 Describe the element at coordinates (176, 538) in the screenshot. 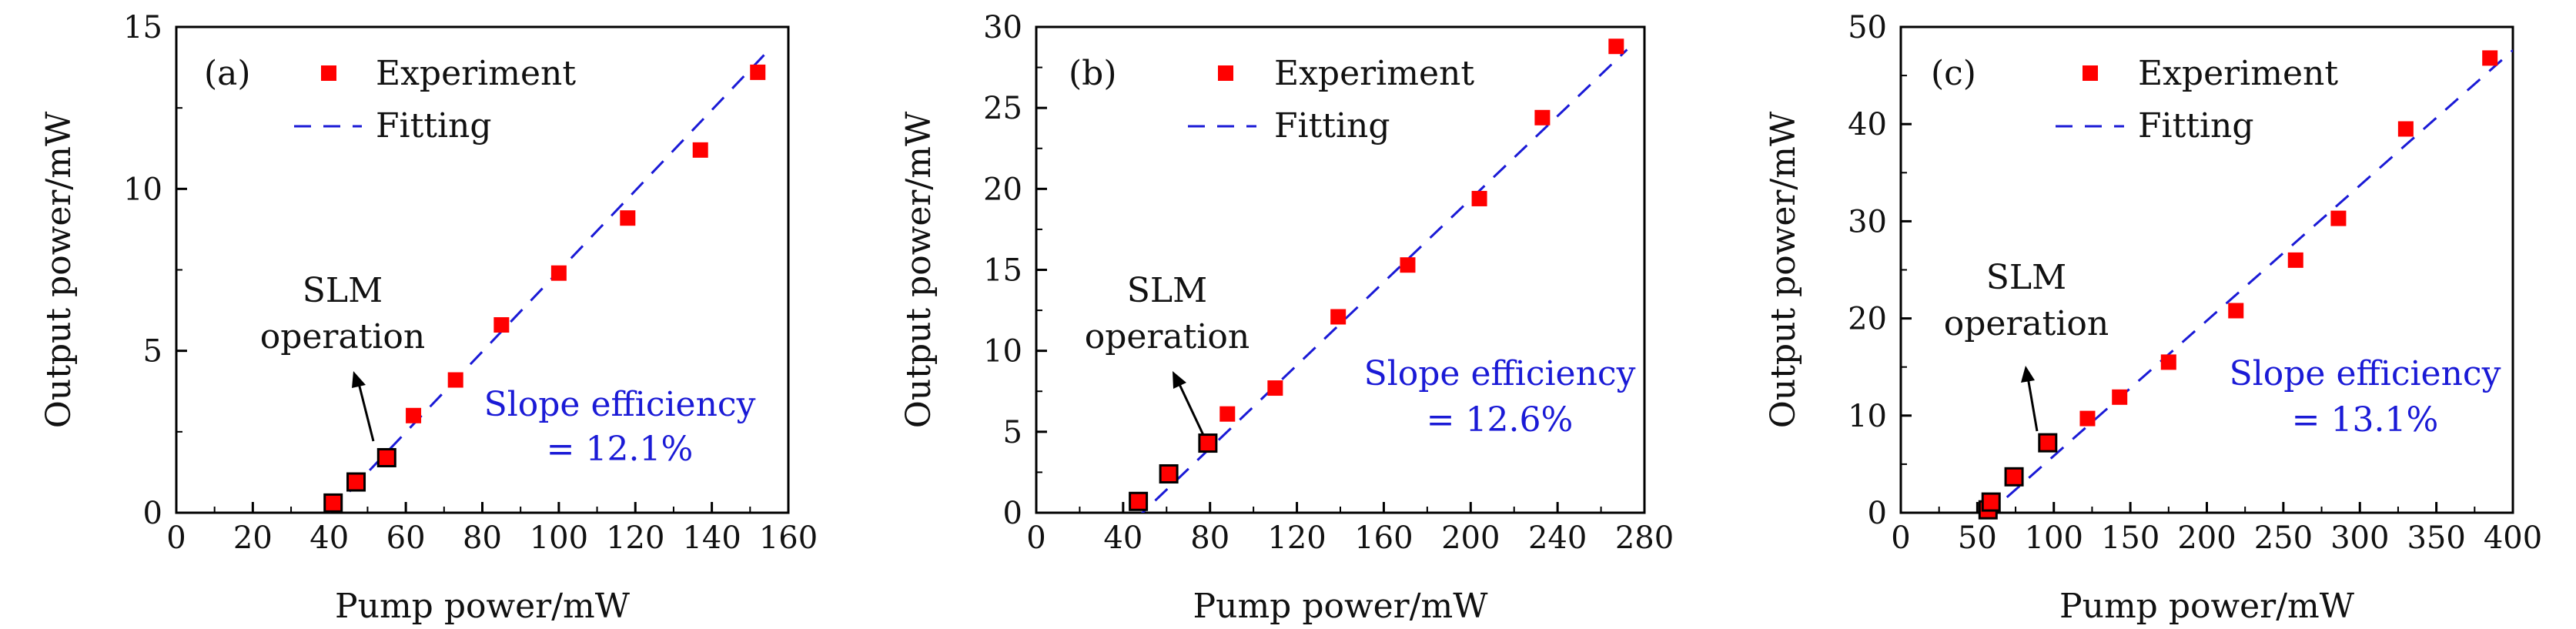

I see `x-tick-label-a: 0` at that location.